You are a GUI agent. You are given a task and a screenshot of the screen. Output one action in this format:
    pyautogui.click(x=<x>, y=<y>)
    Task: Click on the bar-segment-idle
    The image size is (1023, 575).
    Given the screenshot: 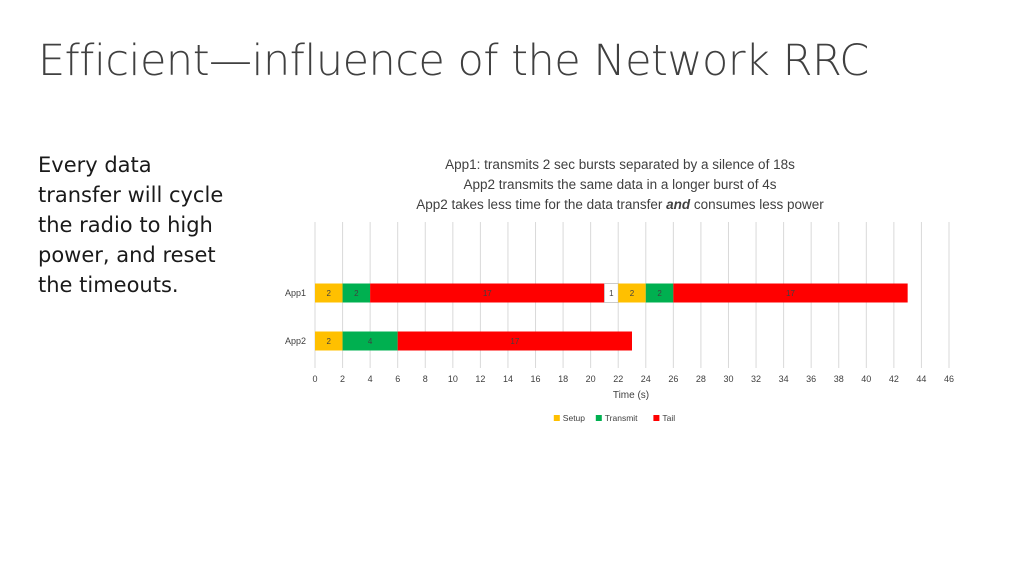 What is the action you would take?
    pyautogui.click(x=611, y=293)
    